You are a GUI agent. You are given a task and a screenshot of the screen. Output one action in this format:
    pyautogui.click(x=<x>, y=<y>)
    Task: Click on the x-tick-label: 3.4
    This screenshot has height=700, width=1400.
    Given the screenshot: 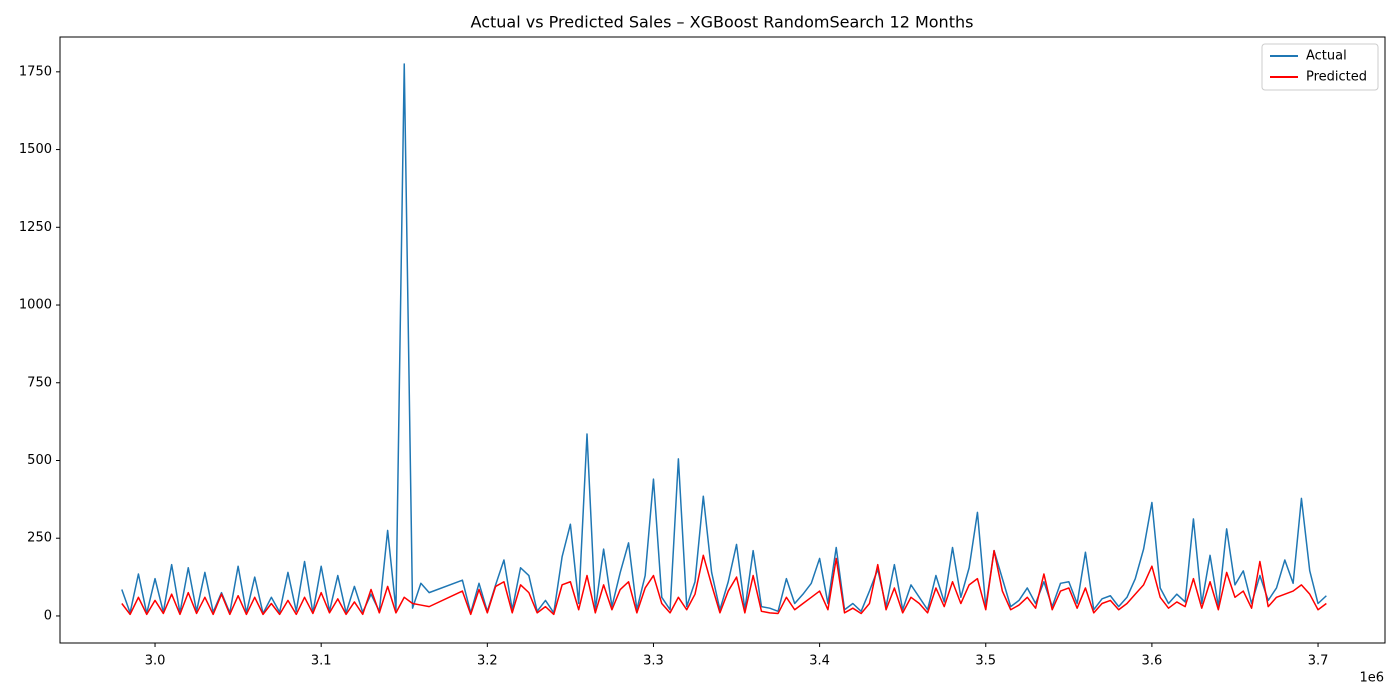 What is the action you would take?
    pyautogui.click(x=819, y=661)
    